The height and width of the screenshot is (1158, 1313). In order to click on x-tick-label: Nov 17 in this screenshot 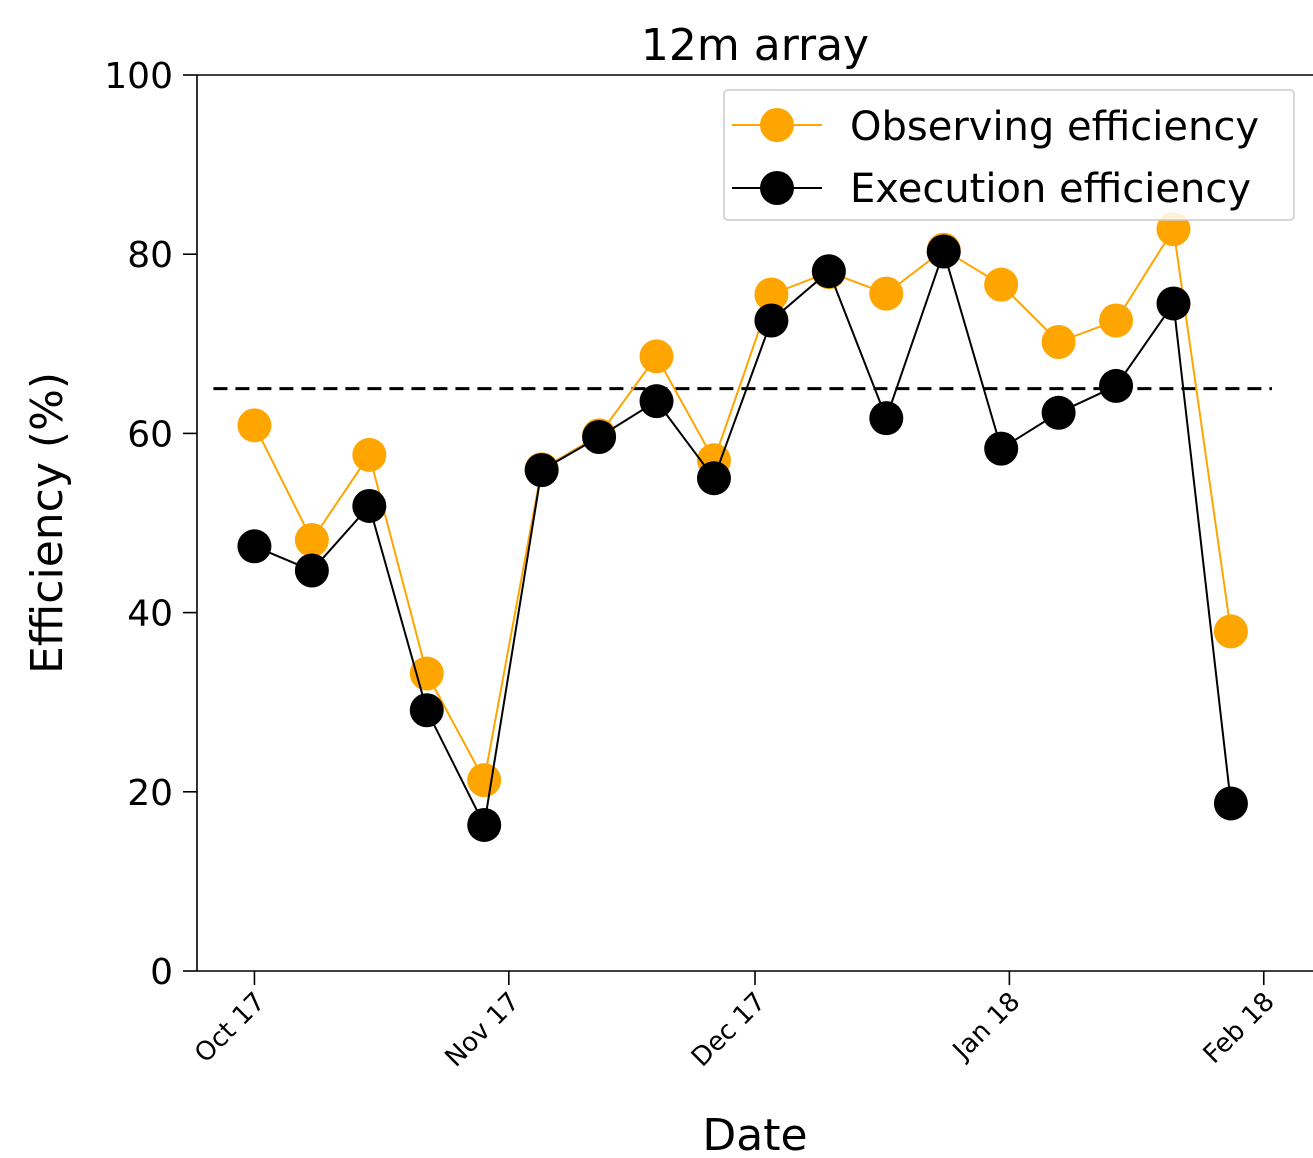, I will do `click(482, 1030)`.